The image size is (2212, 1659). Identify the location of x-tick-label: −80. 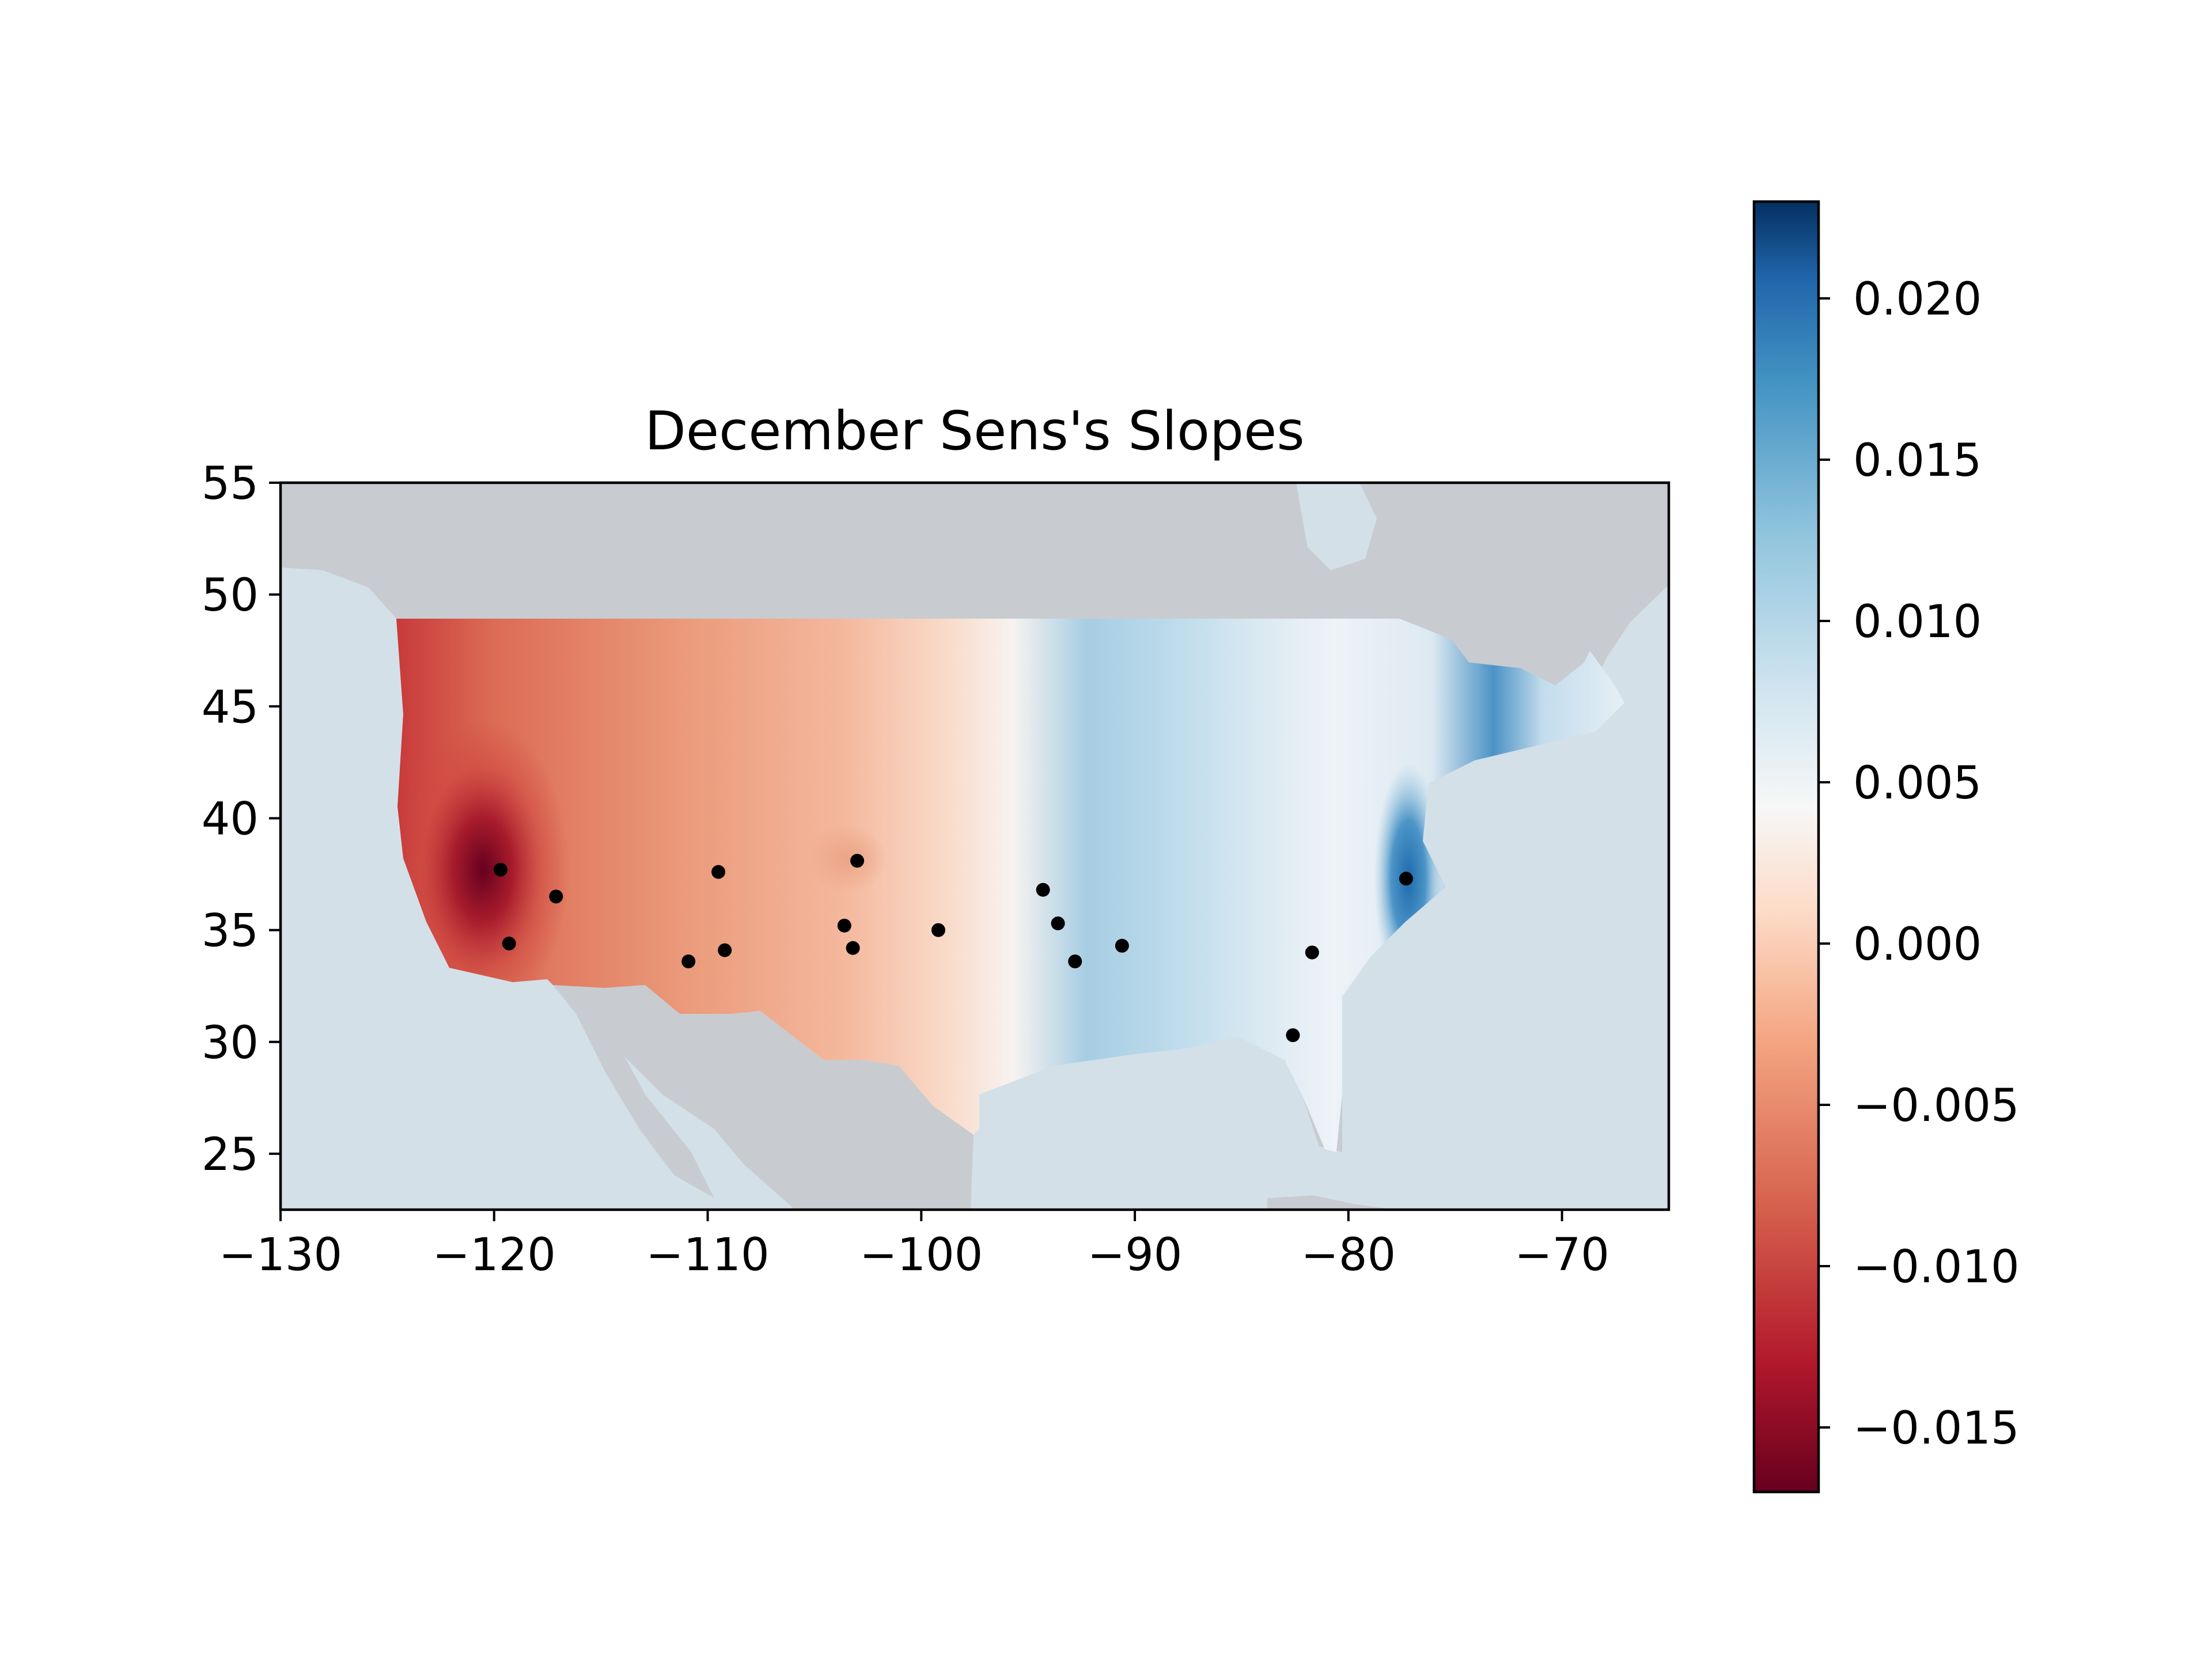
(1348, 1255).